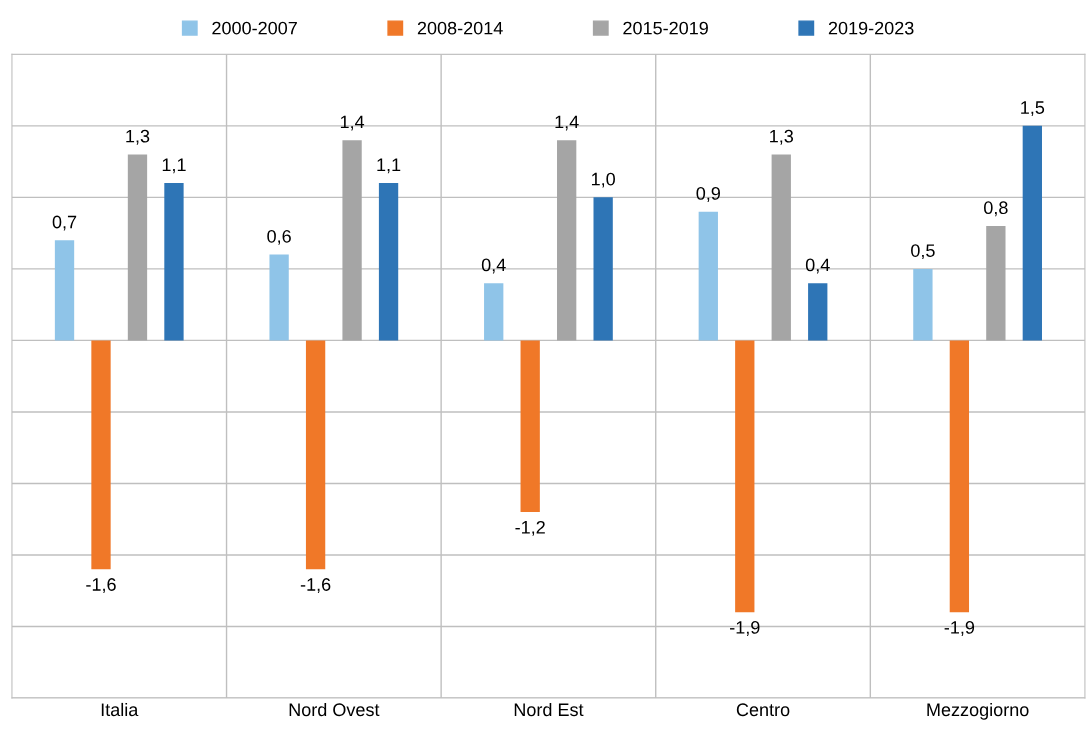 The width and height of the screenshot is (1086, 734). Describe the element at coordinates (334, 709) in the screenshot. I see `x-tick-label: Nord Ovest` at that location.